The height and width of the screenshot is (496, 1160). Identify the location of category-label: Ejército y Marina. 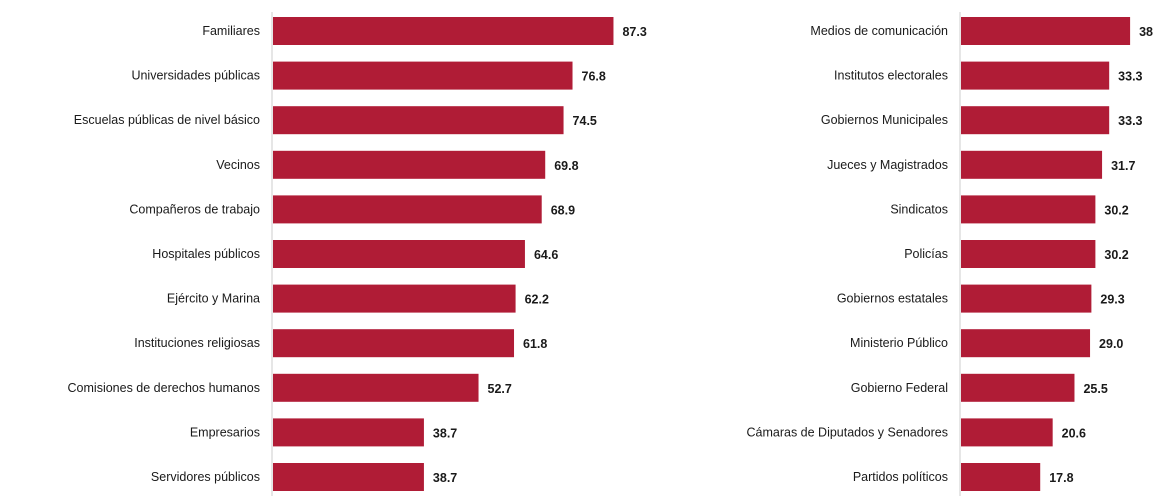
(213, 299).